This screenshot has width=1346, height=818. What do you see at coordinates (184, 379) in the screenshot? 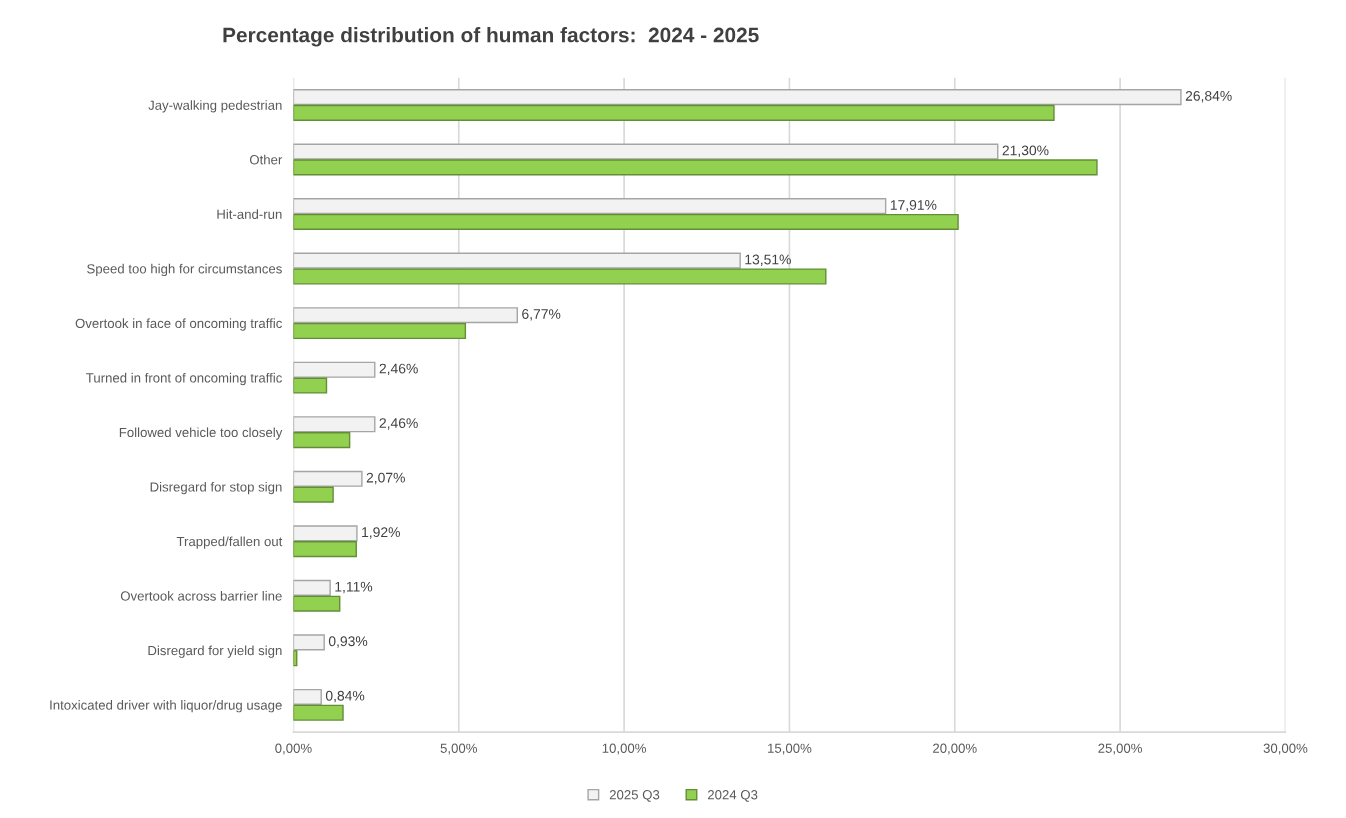
I see `y-tick-label: Turned in front of oncoming traffic` at bounding box center [184, 379].